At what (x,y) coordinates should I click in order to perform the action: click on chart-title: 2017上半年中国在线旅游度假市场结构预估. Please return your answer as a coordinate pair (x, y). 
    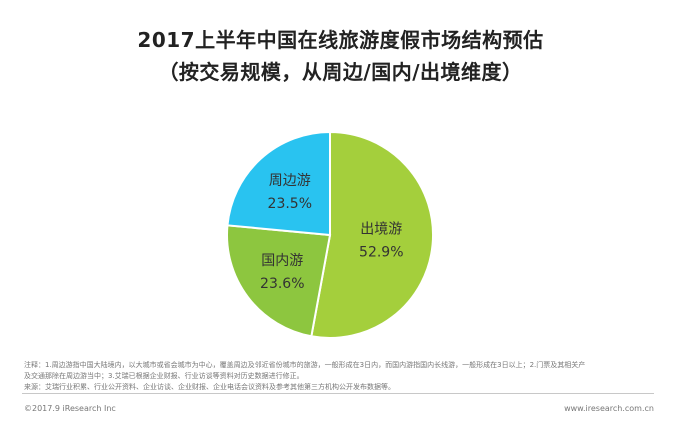
    Looking at the image, I should click on (340, 40).